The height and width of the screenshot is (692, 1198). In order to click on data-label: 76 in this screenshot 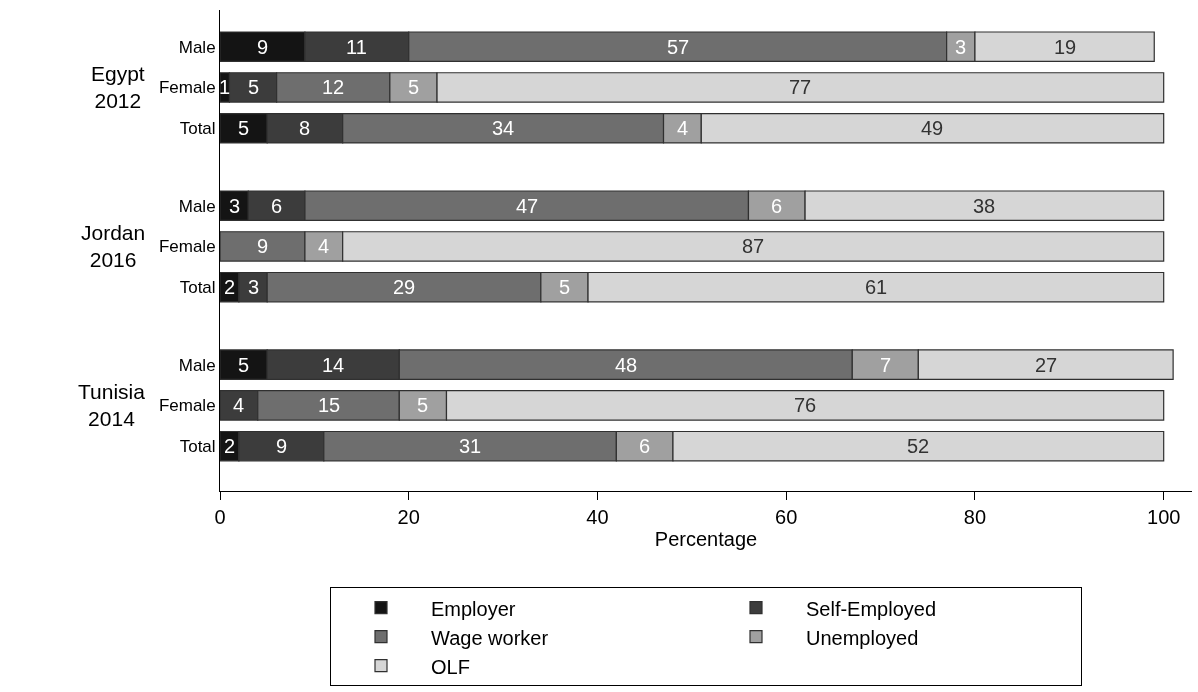, I will do `click(805, 405)`.